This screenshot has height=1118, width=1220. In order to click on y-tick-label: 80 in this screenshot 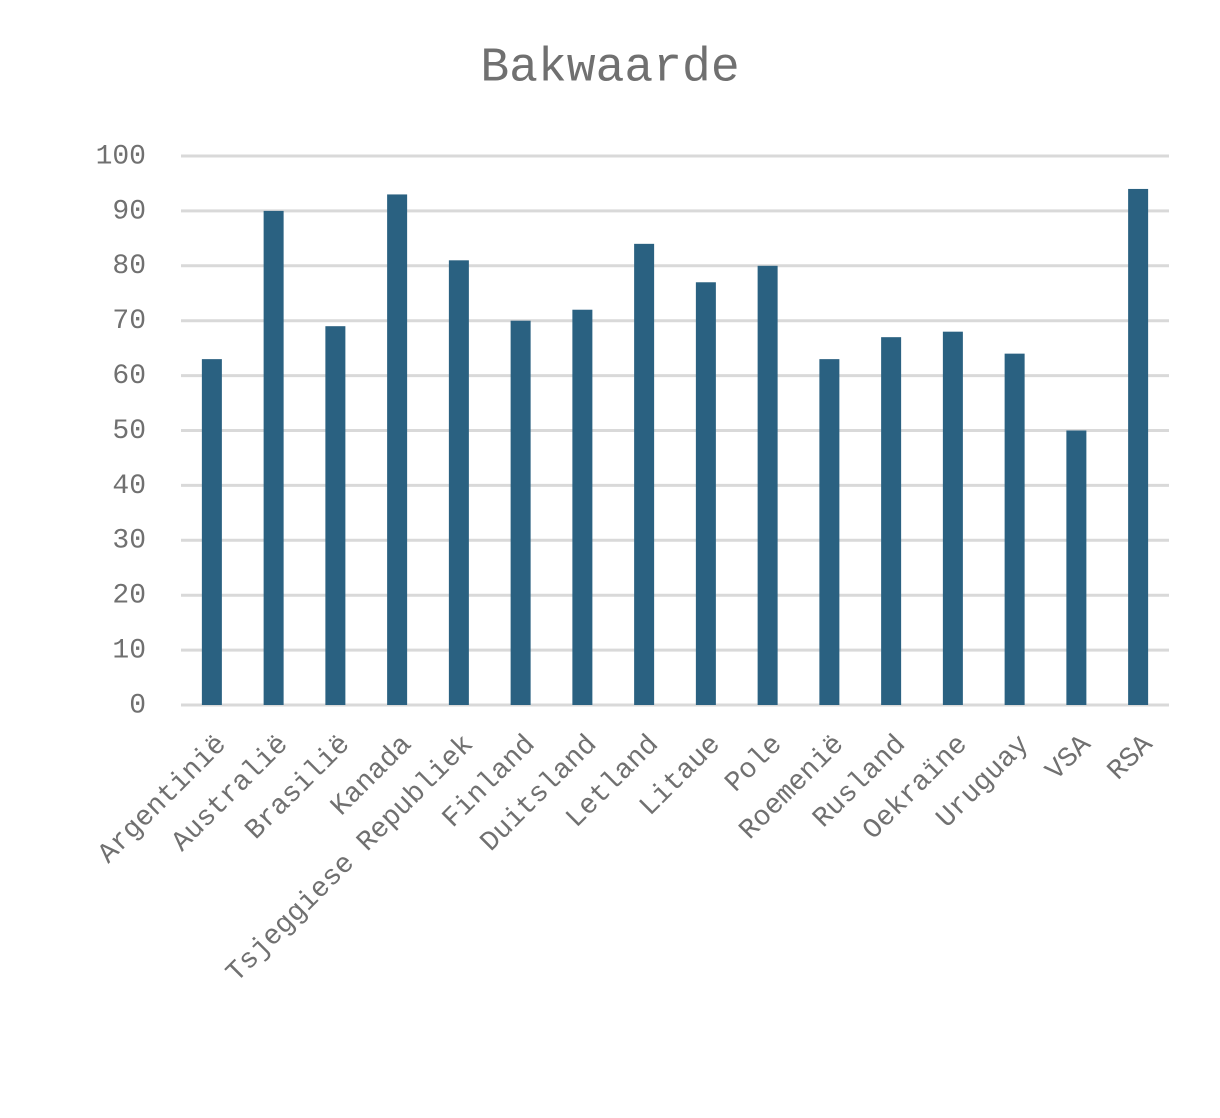, I will do `click(129, 266)`.